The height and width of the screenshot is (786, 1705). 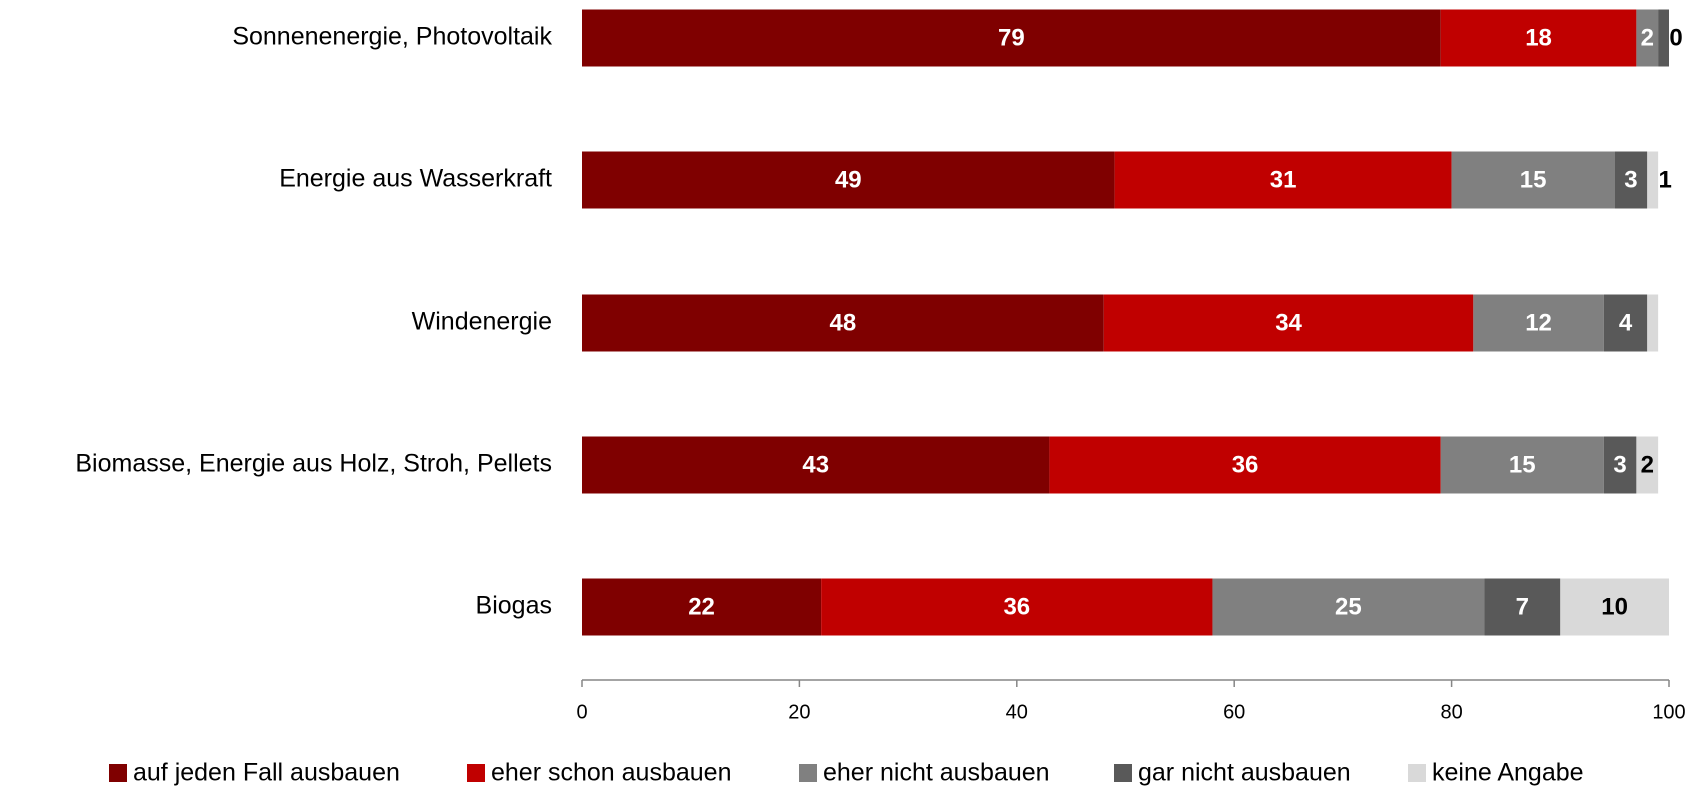 I want to click on value-label: 49, so click(x=848, y=179).